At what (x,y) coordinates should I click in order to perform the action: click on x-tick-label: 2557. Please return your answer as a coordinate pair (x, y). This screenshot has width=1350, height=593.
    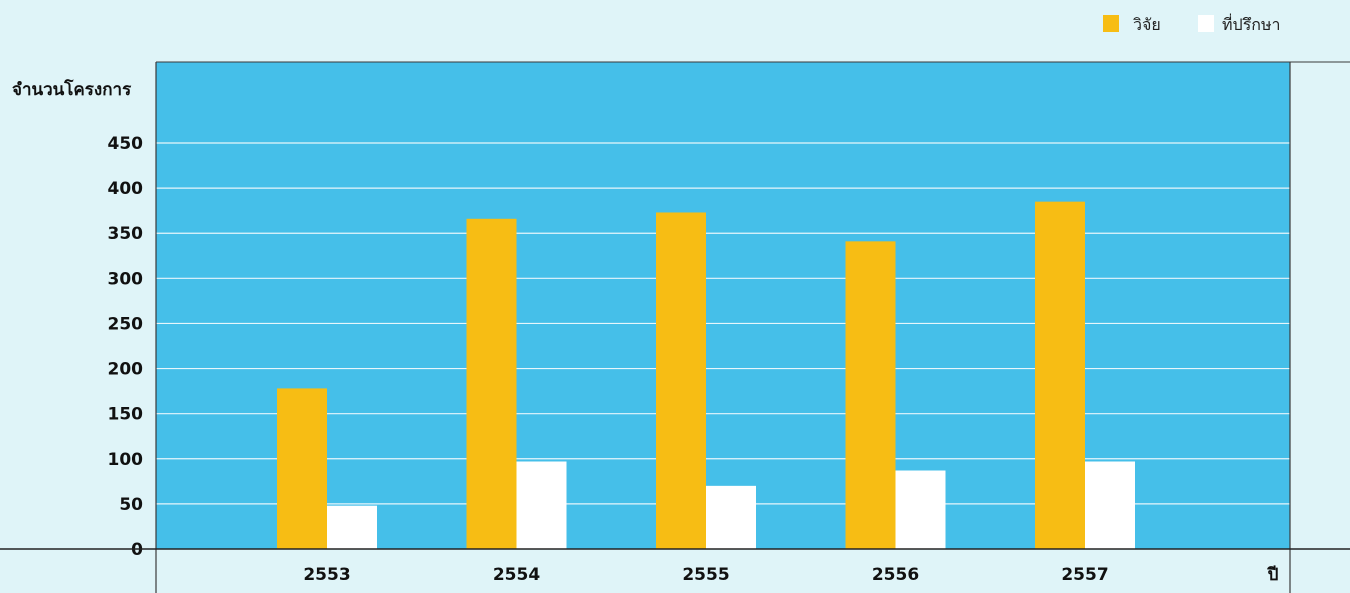
    Looking at the image, I should click on (1084, 575).